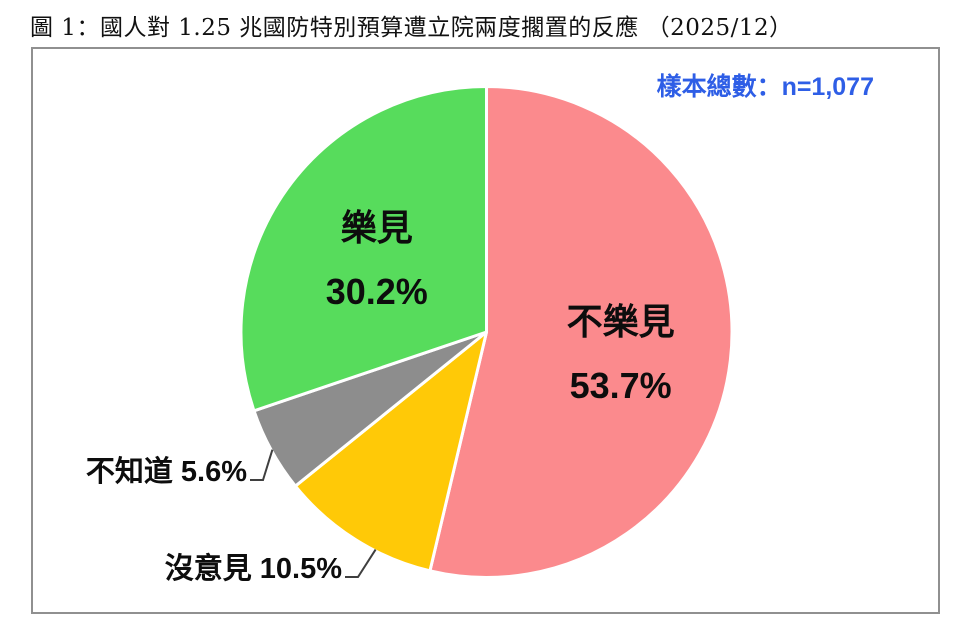 This screenshot has width=963, height=628. What do you see at coordinates (377, 291) in the screenshot?
I see `pie-value-pleased: 30.2%` at bounding box center [377, 291].